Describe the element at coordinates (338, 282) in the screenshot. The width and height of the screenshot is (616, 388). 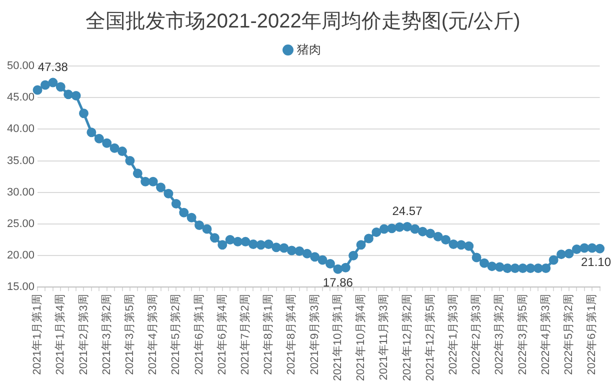
I see `data-label: 17.86` at that location.